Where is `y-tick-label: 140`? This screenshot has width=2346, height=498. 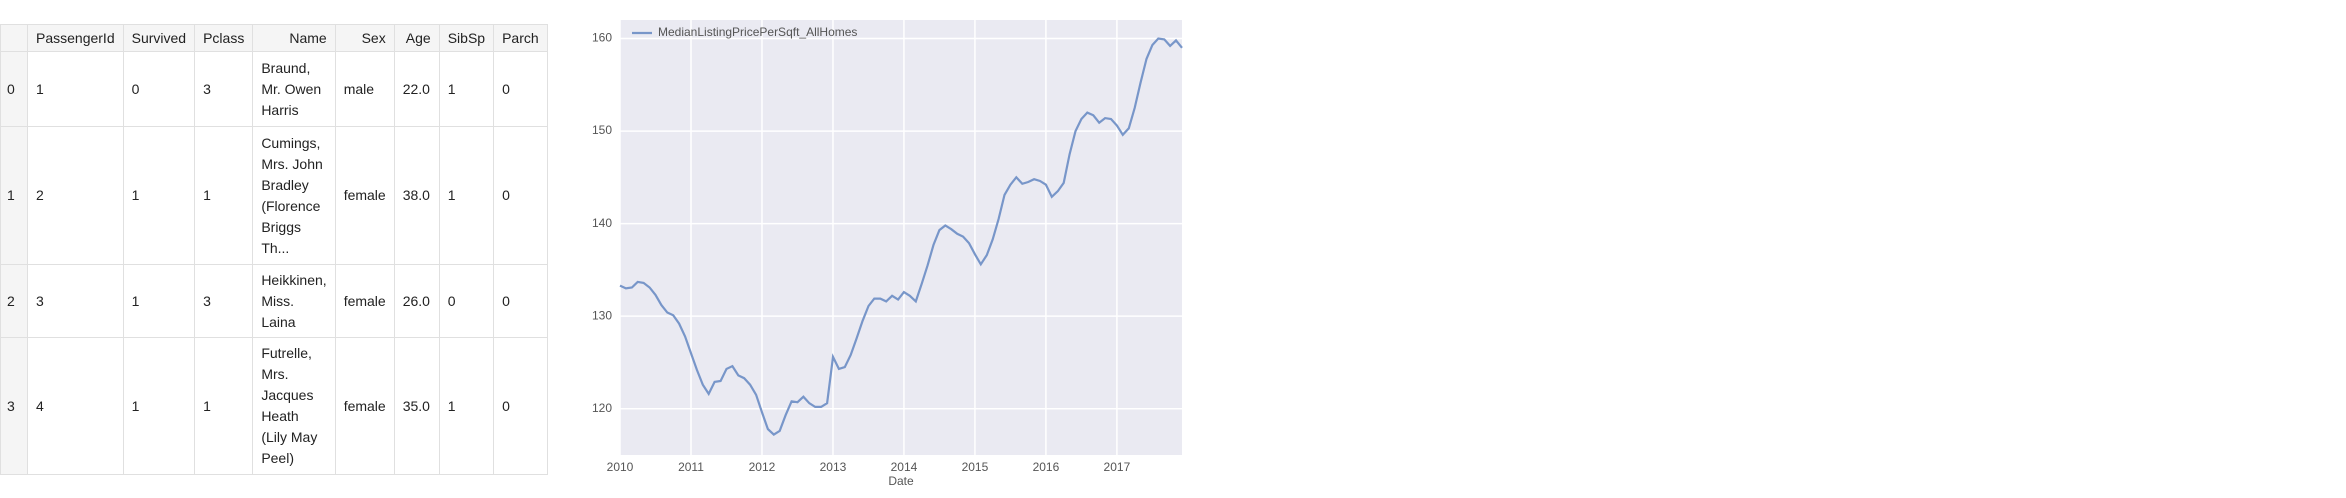
y-tick-label: 140 is located at coordinates (602, 223).